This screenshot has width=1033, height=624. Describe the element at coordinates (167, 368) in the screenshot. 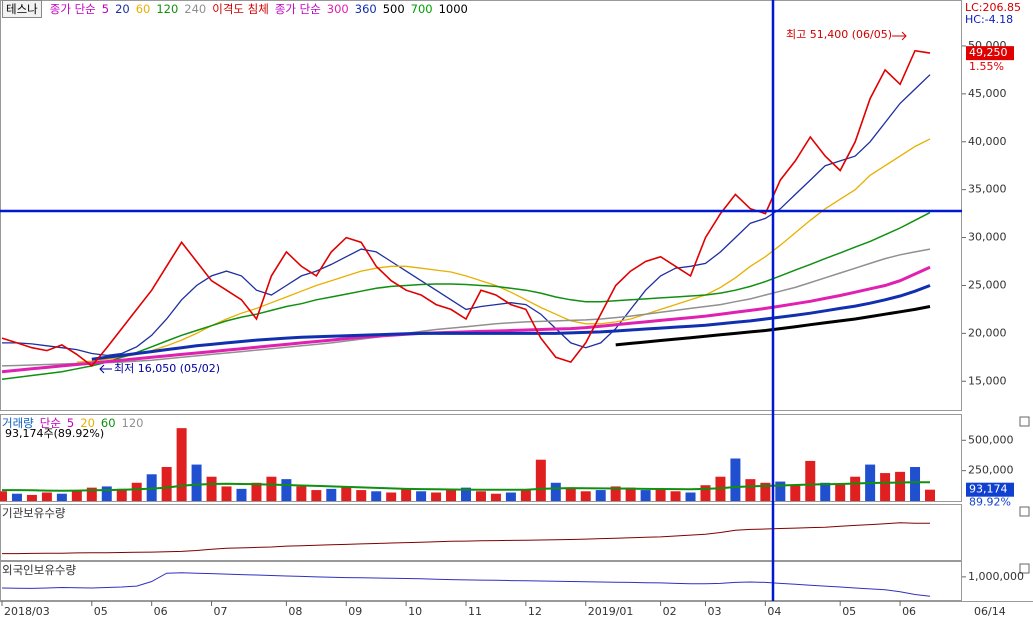

I see `low-annotation: 최저 16,050 (05/02)` at that location.